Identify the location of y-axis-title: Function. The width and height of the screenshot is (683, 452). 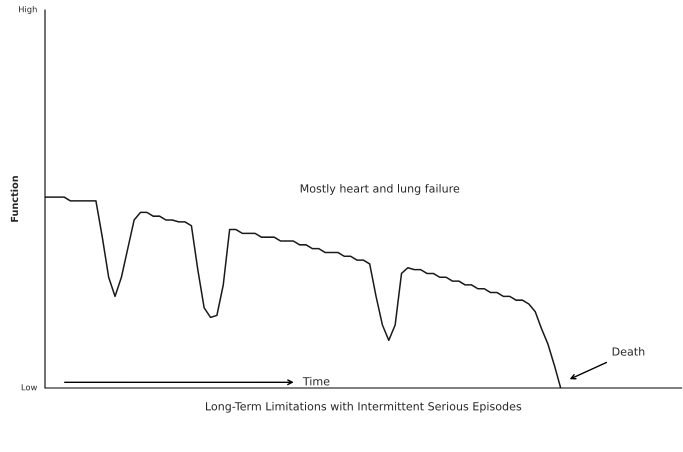
(14, 199).